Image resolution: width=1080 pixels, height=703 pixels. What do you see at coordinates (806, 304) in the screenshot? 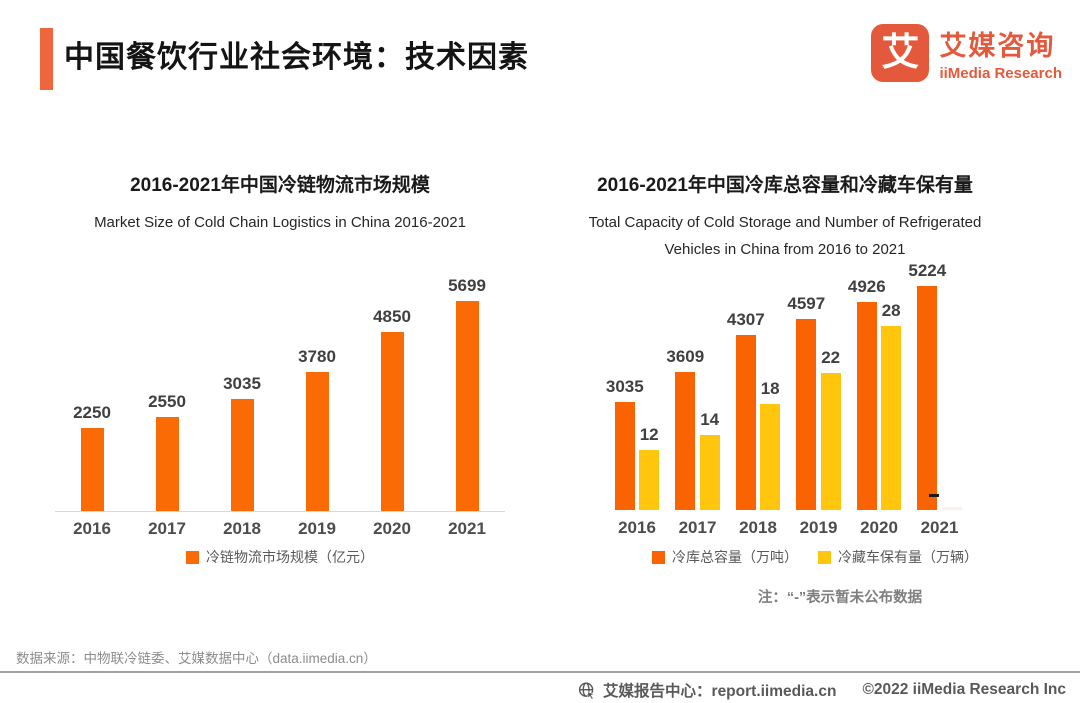
I see `bar-value-label: 4597` at bounding box center [806, 304].